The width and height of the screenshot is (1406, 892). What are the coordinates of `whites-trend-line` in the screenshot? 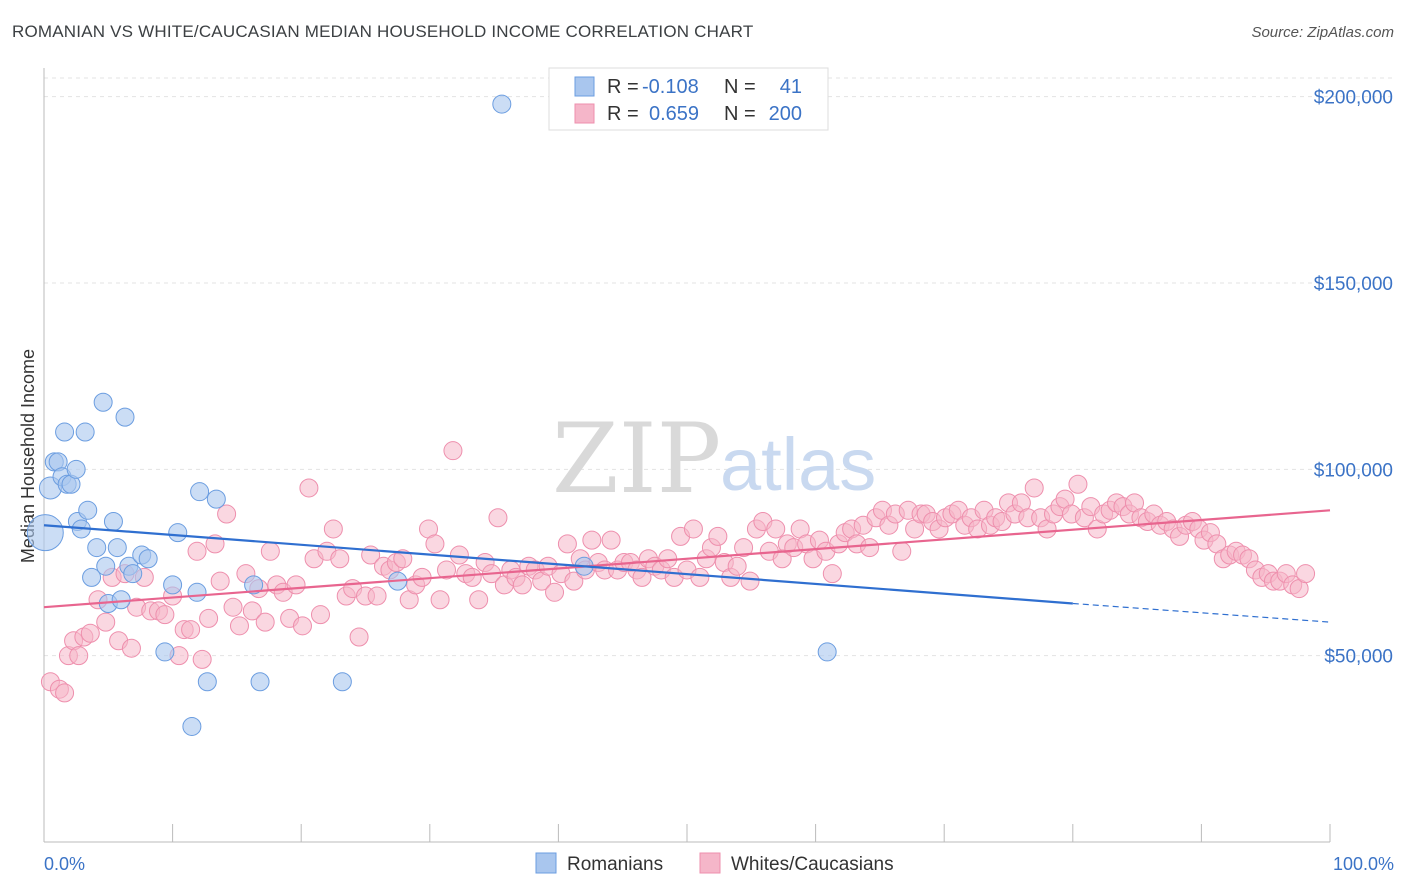 It's located at (687, 559).